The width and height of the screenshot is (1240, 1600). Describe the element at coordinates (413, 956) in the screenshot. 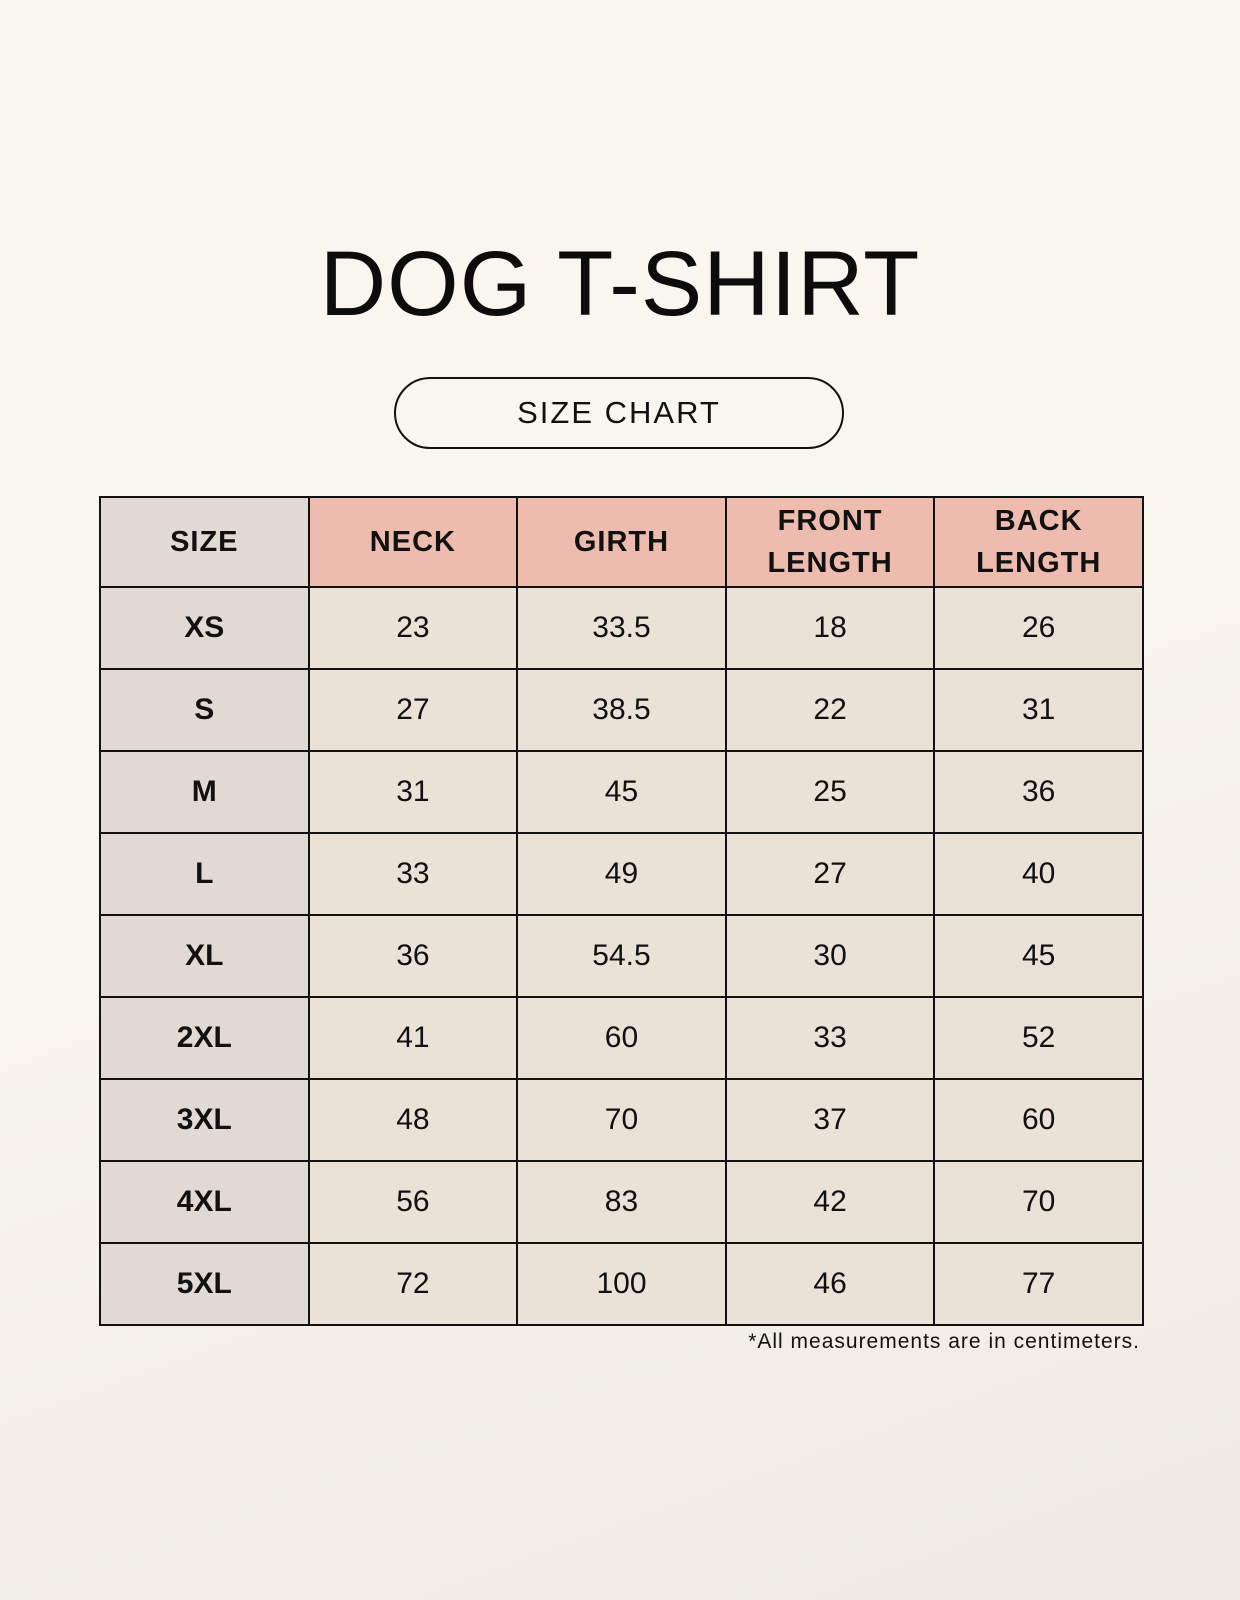

I see `cell-neck: 36` at that location.